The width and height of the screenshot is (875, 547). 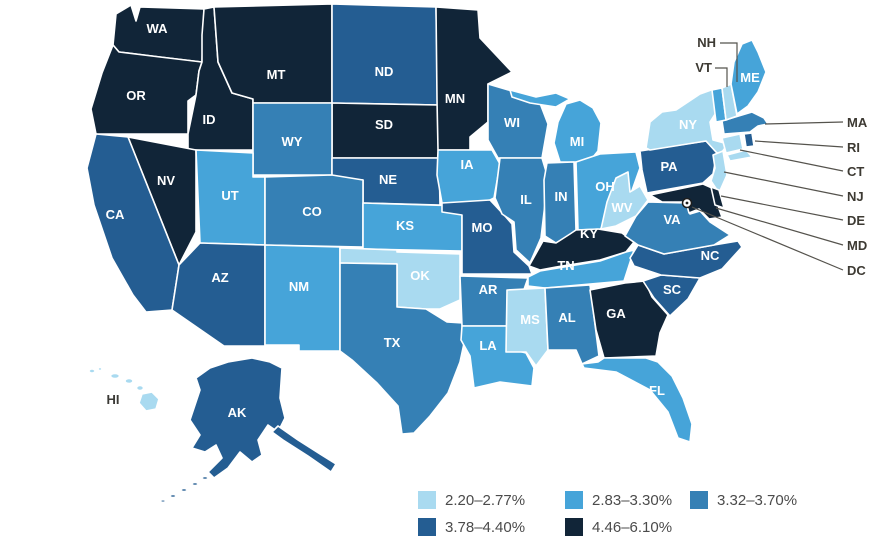 What do you see at coordinates (468, 164) in the screenshot?
I see `state-label-ia: IA` at bounding box center [468, 164].